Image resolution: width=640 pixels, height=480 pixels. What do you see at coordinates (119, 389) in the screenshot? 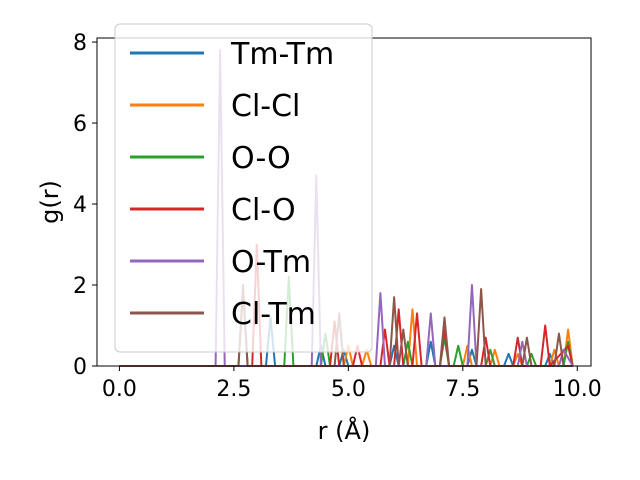
I see `x-tick-label: 0.0` at bounding box center [119, 389].